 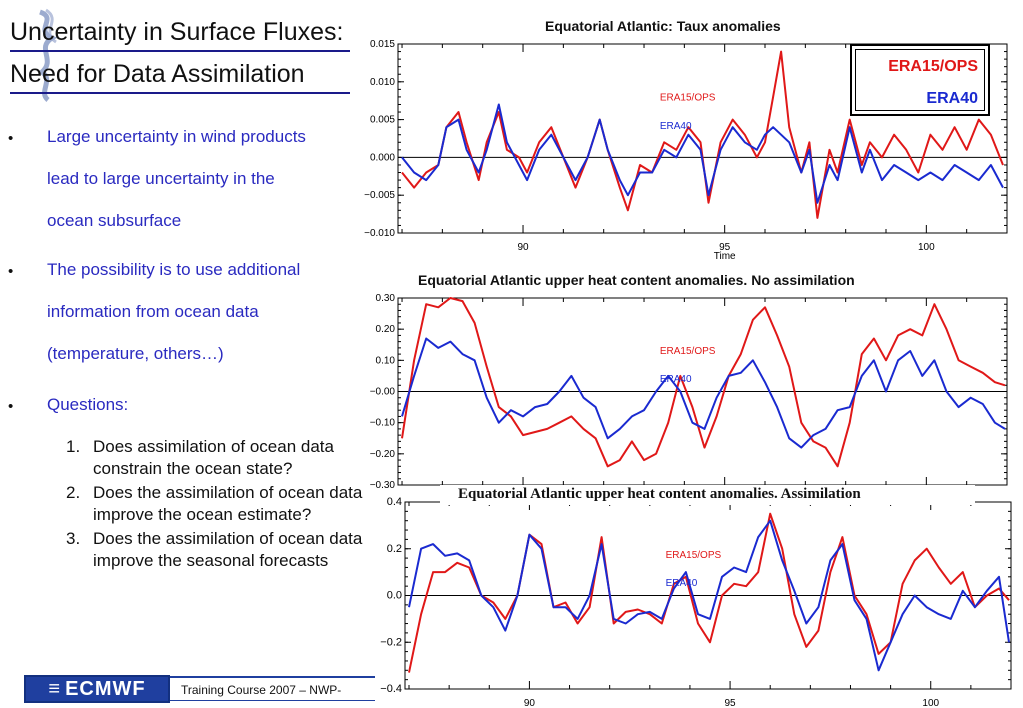 I want to click on y-tick-label: 0.30, so click(x=386, y=298).